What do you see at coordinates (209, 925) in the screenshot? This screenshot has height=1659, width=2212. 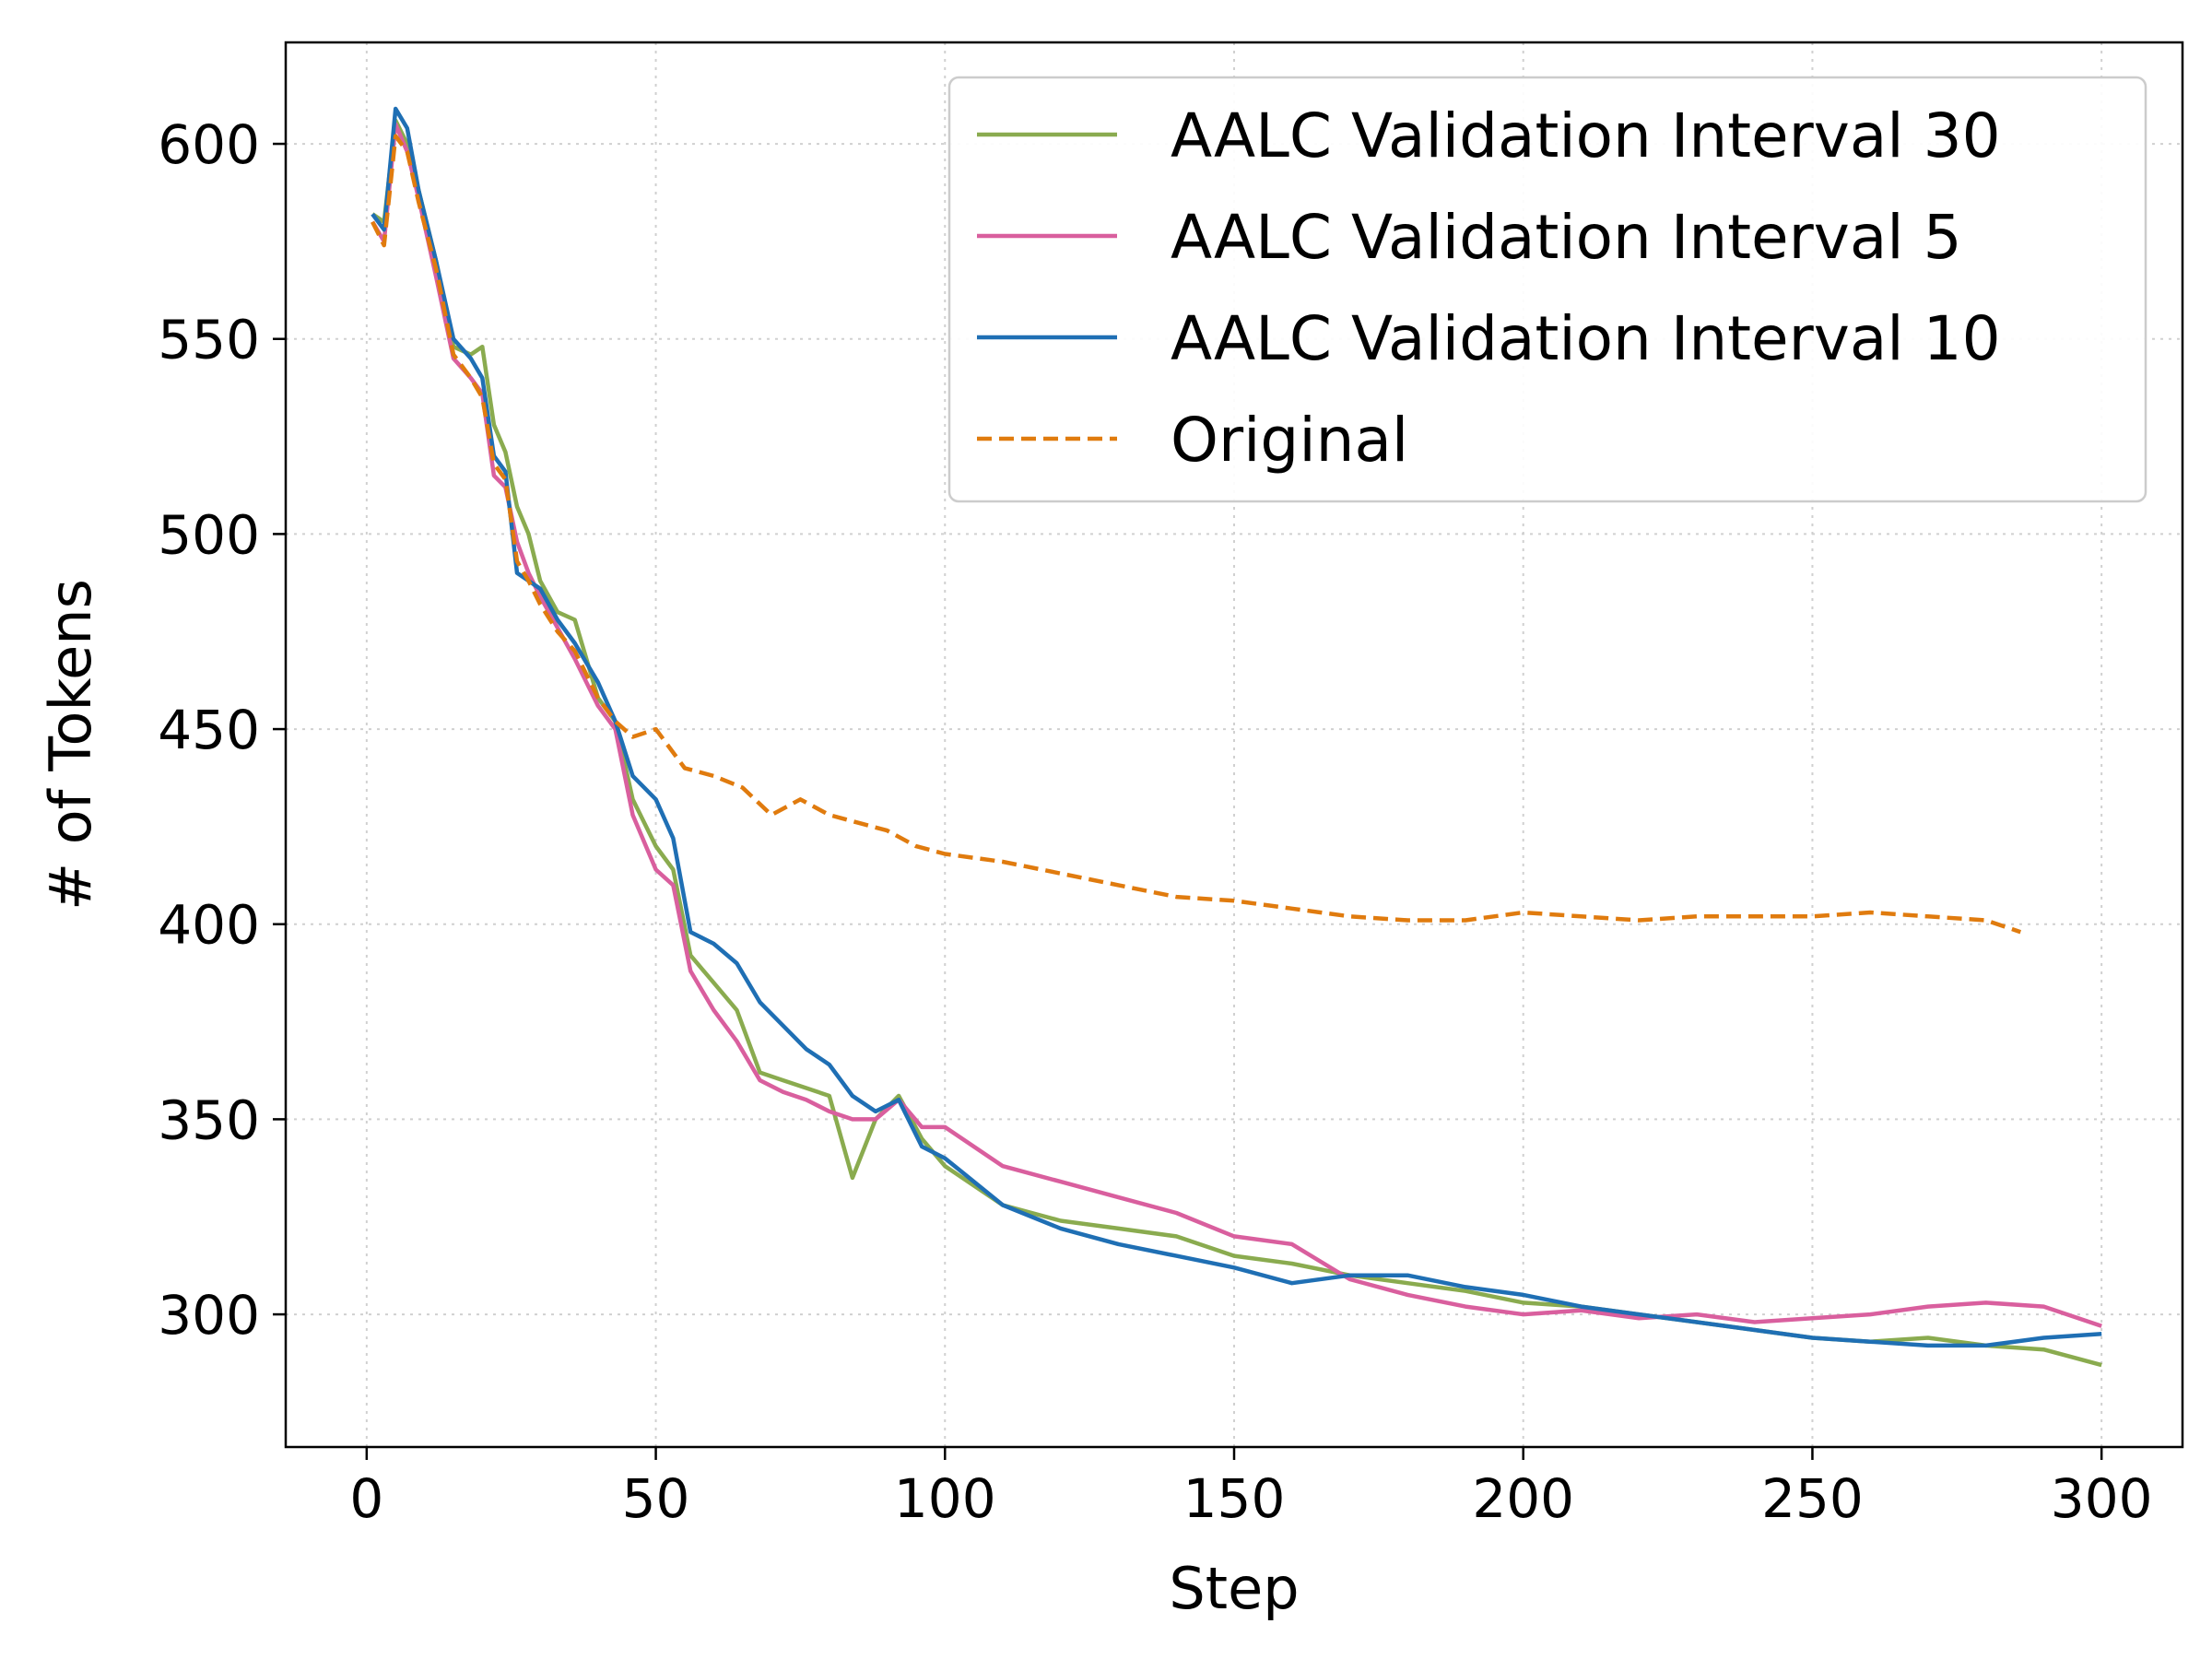 I see `y-tick-label: 400` at bounding box center [209, 925].